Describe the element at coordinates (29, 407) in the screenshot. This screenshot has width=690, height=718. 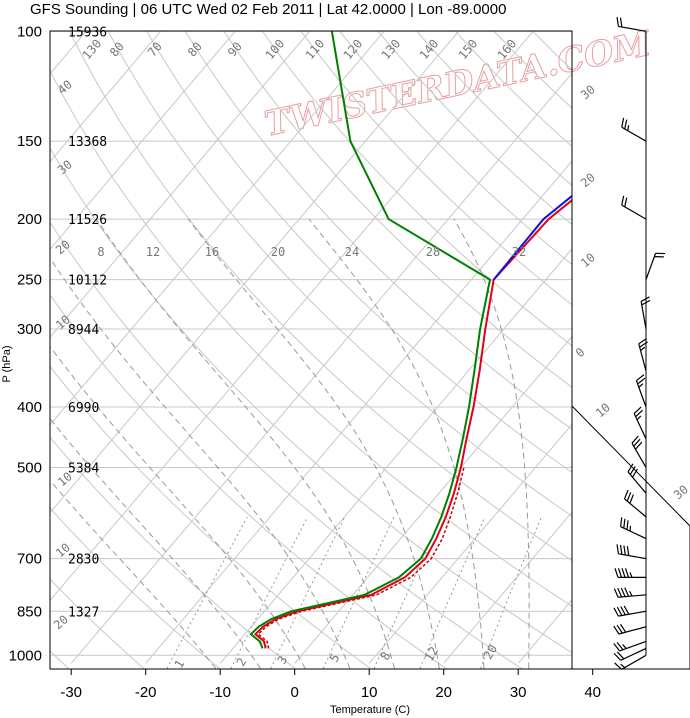
I see `pressure-tick-label: 400` at that location.